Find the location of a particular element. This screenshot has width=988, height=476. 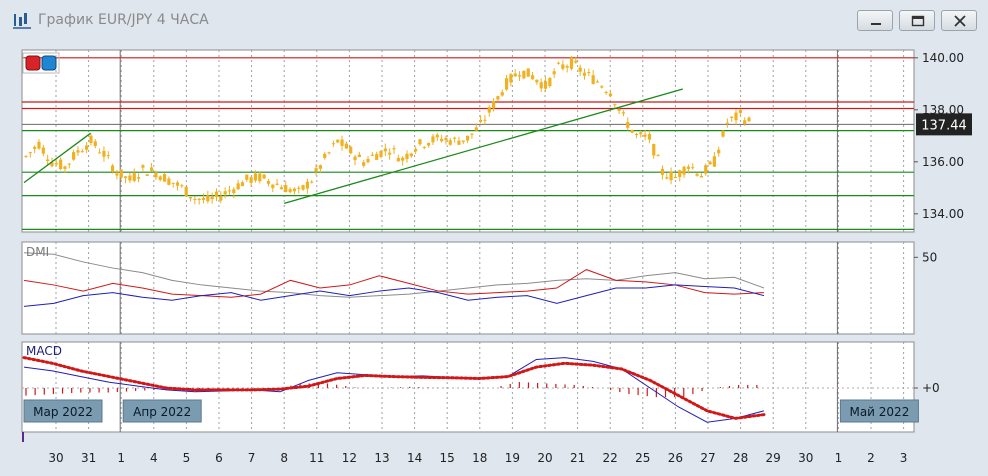

x-axis-label: 28 is located at coordinates (740, 458).